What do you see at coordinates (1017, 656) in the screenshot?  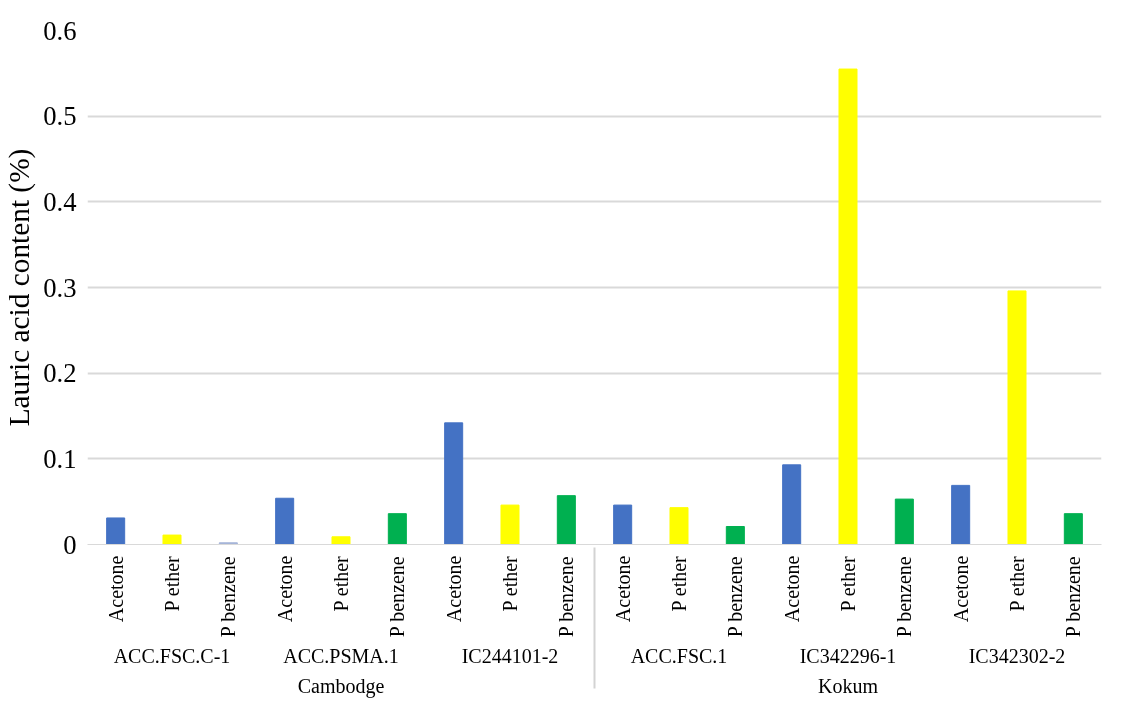 I see `text: IC342302-2` at bounding box center [1017, 656].